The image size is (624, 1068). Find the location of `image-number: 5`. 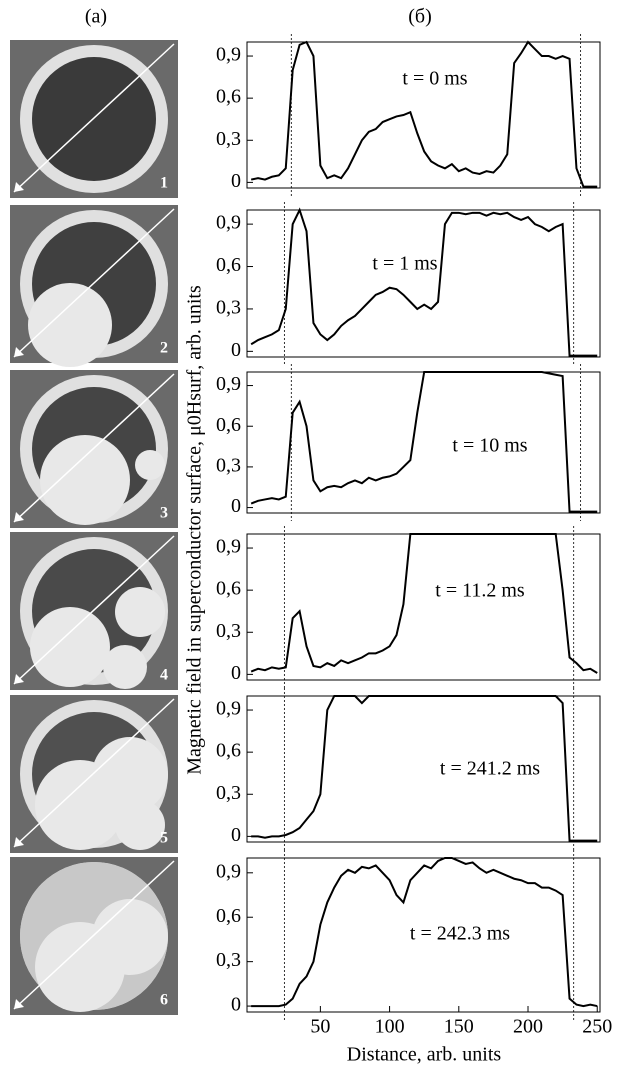

image-number: 5 is located at coordinates (164, 838).